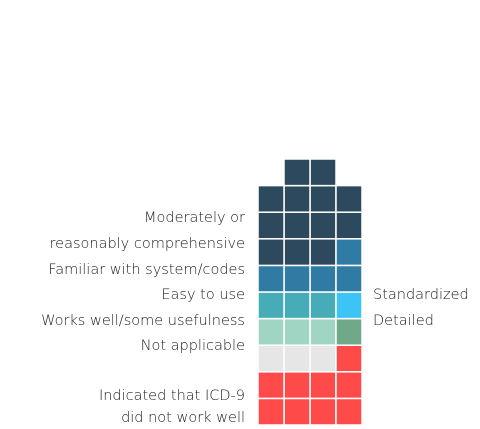 The image size is (480, 429). I want to click on legend-label: Not applicable, so click(193, 346).